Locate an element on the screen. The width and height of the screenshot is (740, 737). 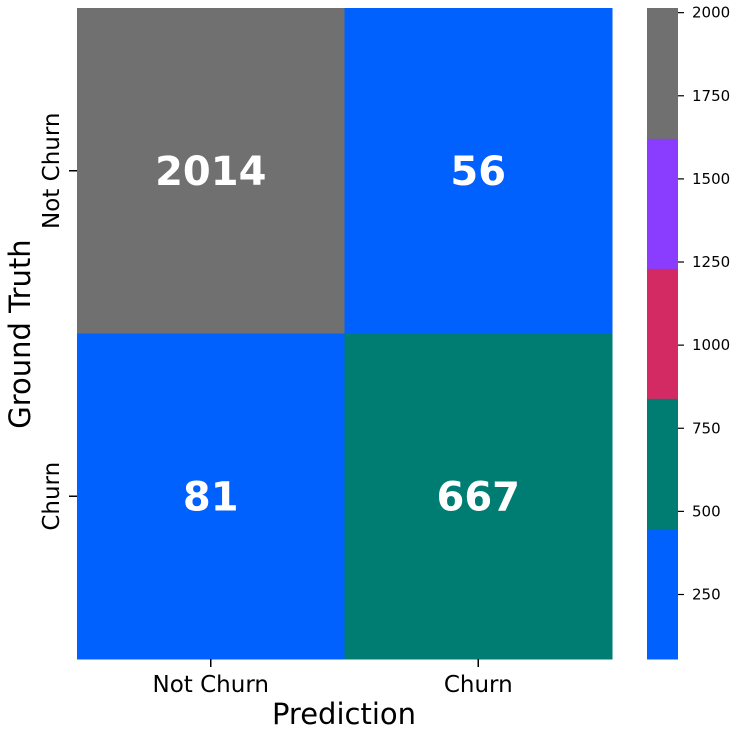
y-tick-label: Not Churn is located at coordinates (52, 171).